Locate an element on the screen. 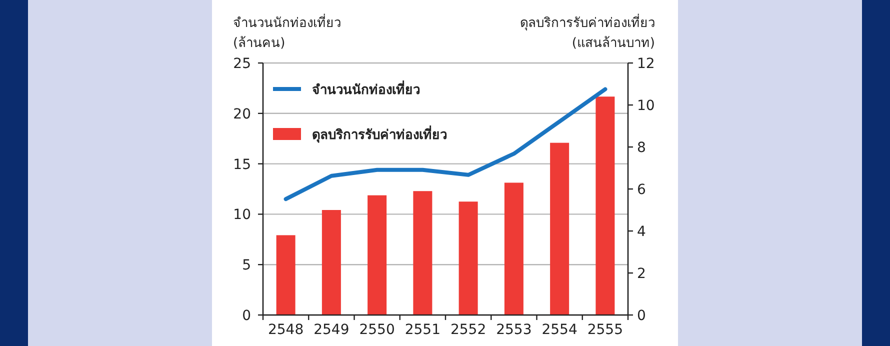 This screenshot has width=890, height=346. y-tick-label: 25 is located at coordinates (242, 64).